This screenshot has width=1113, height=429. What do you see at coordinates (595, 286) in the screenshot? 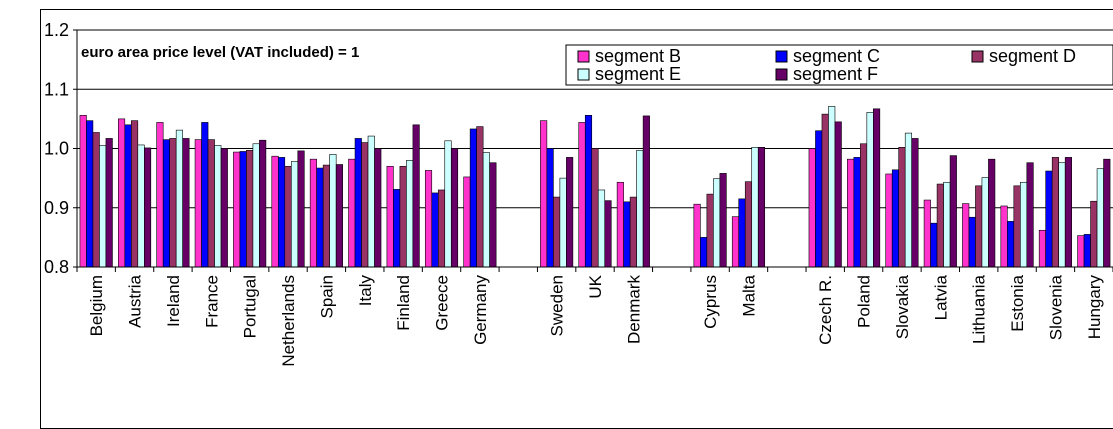
I see `x-tick-label: UK` at bounding box center [595, 286].